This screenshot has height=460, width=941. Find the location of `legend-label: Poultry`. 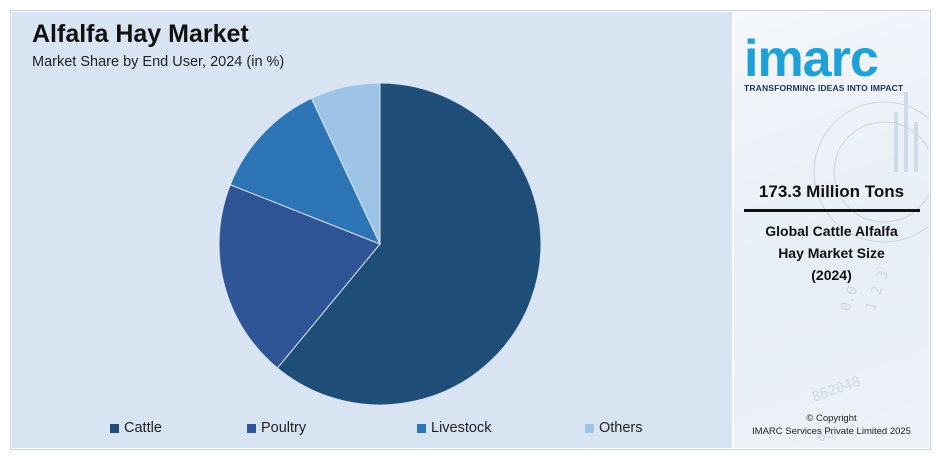

legend-label: Poultry is located at coordinates (284, 428).